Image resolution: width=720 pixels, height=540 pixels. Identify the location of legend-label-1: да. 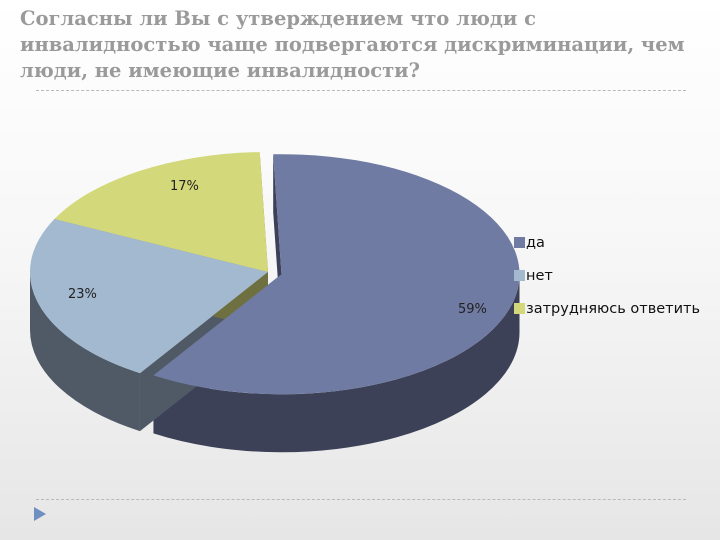
(535, 243).